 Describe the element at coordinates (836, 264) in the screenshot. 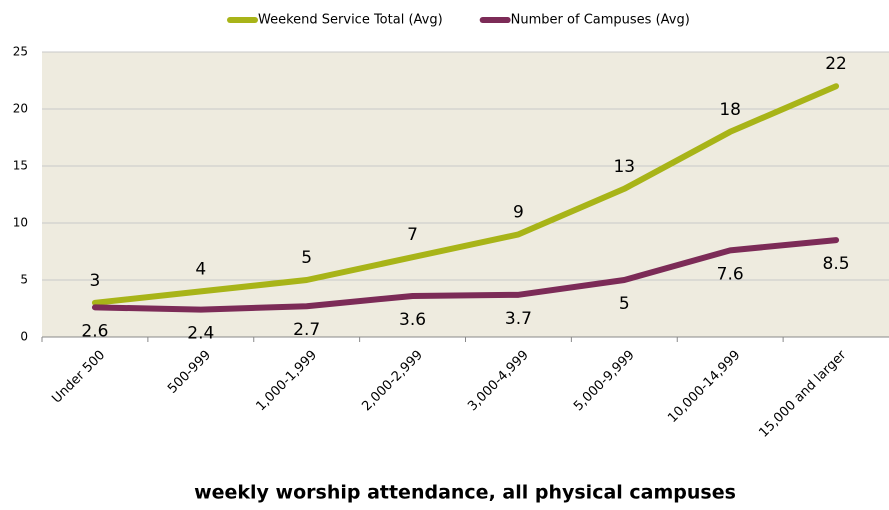

I see `data-label: 8.5` at that location.